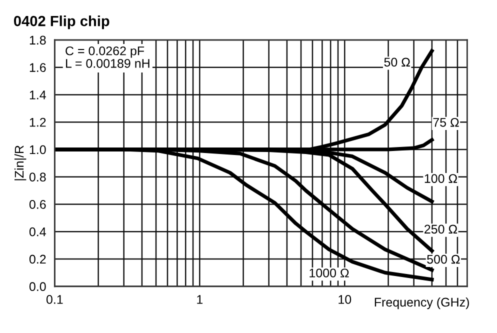 The height and width of the screenshot is (333, 497). What do you see at coordinates (443, 259) in the screenshot?
I see `annotation: 500 Ω` at bounding box center [443, 259].